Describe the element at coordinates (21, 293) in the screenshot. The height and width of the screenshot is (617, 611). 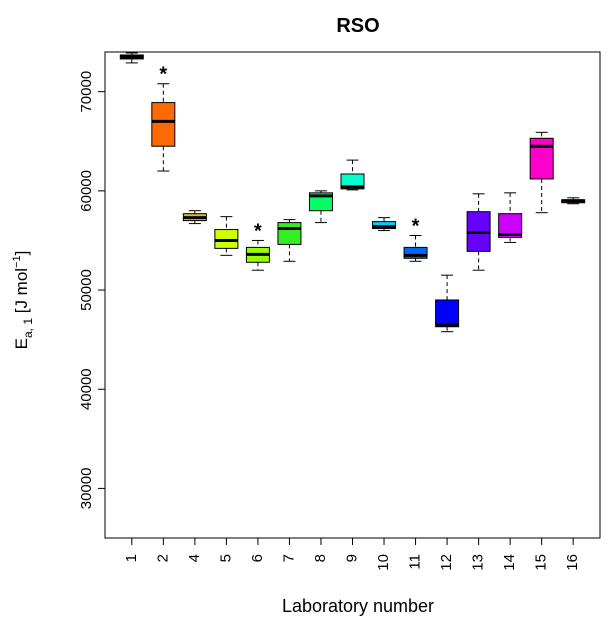
I see `y-axis-title-unit: [J mol` at that location.